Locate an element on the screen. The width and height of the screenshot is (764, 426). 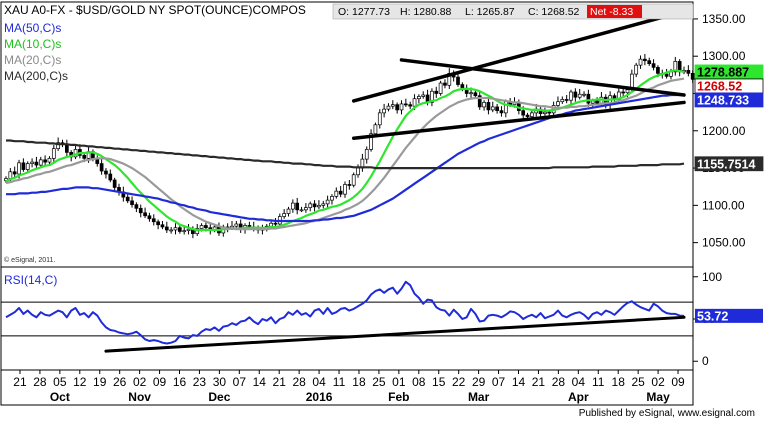
x-day-label: 15 is located at coordinates (439, 382).